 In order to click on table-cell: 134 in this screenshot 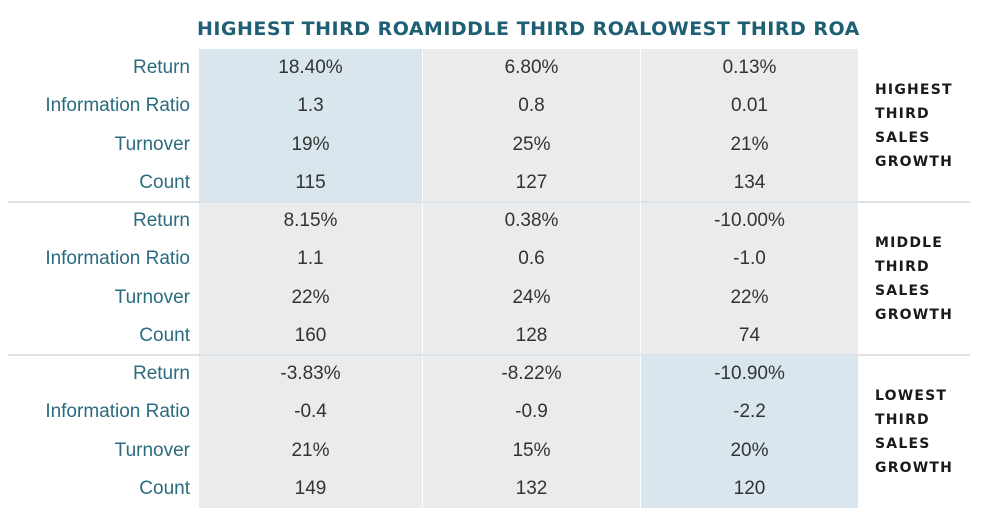, I will do `click(749, 182)`.